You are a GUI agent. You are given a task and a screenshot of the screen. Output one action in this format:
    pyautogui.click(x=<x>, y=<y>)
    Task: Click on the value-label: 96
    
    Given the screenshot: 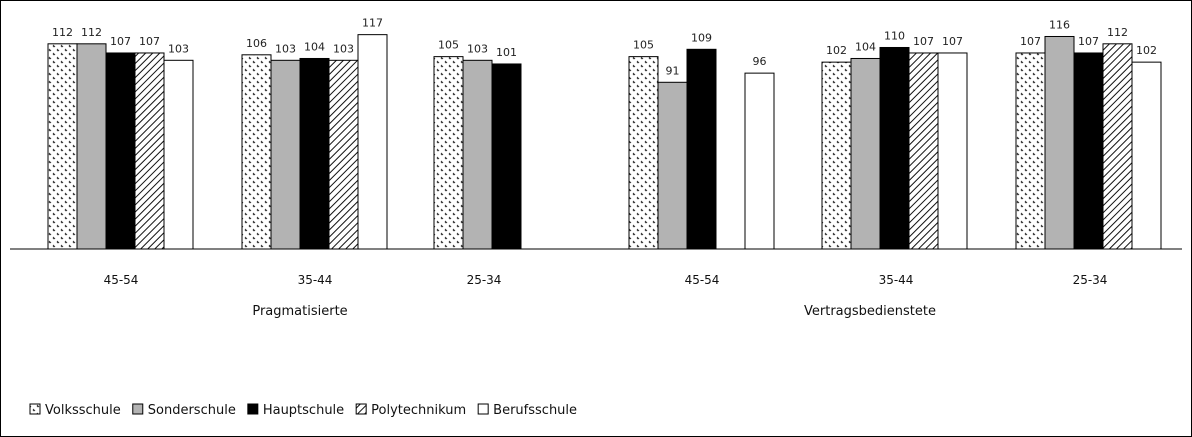 What is the action you would take?
    pyautogui.click(x=760, y=61)
    